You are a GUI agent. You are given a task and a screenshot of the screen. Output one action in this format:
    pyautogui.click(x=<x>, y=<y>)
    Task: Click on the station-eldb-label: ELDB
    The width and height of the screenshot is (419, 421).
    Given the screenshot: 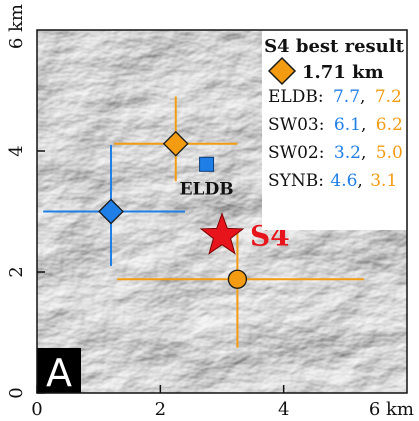 What is the action you would take?
    pyautogui.click(x=207, y=189)
    